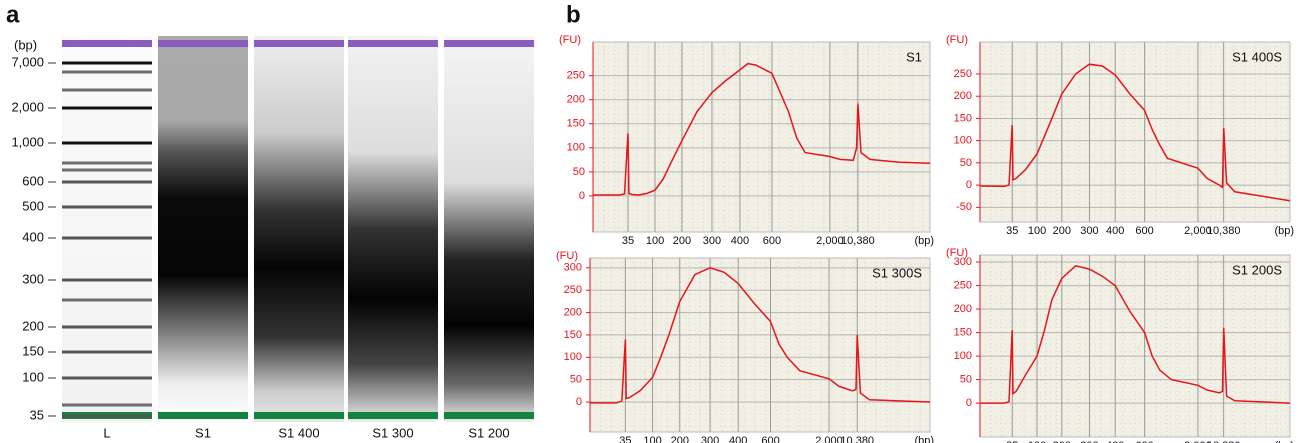  What do you see at coordinates (573, 14) in the screenshot?
I see `panel-label: b` at bounding box center [573, 14].